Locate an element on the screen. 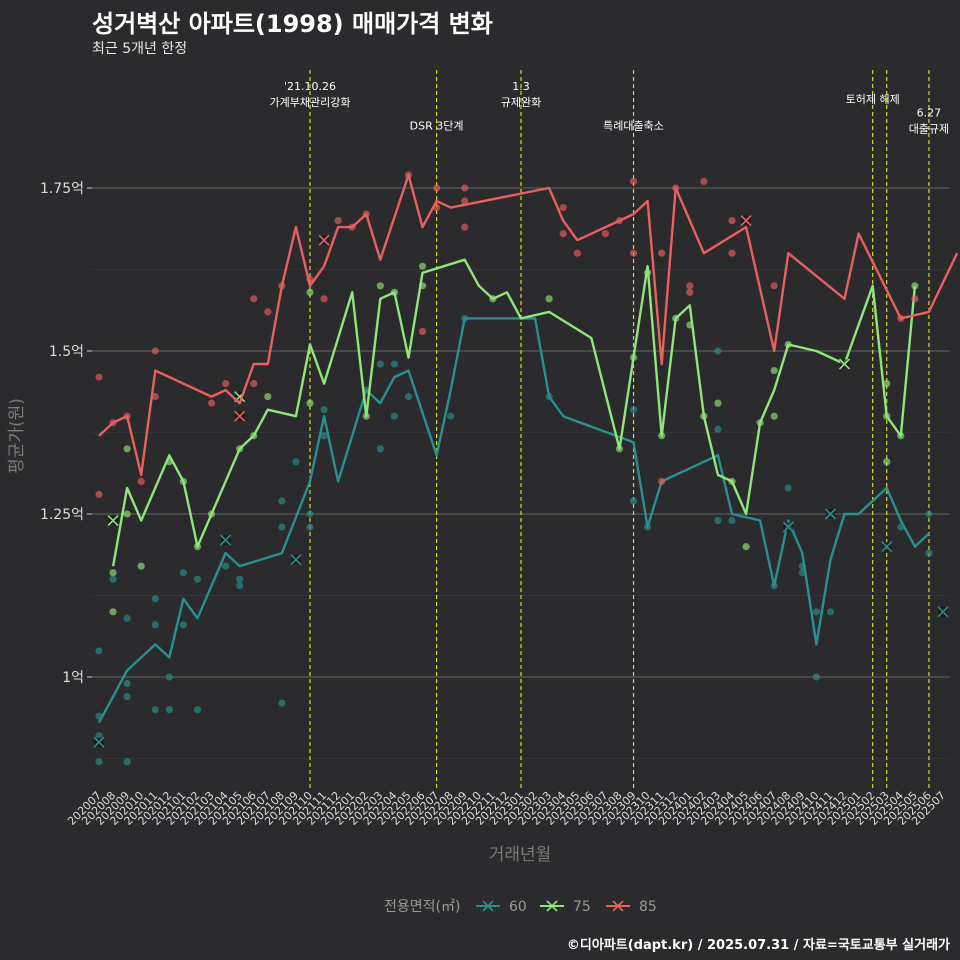  legend-item-60: 60 is located at coordinates (501, 907).